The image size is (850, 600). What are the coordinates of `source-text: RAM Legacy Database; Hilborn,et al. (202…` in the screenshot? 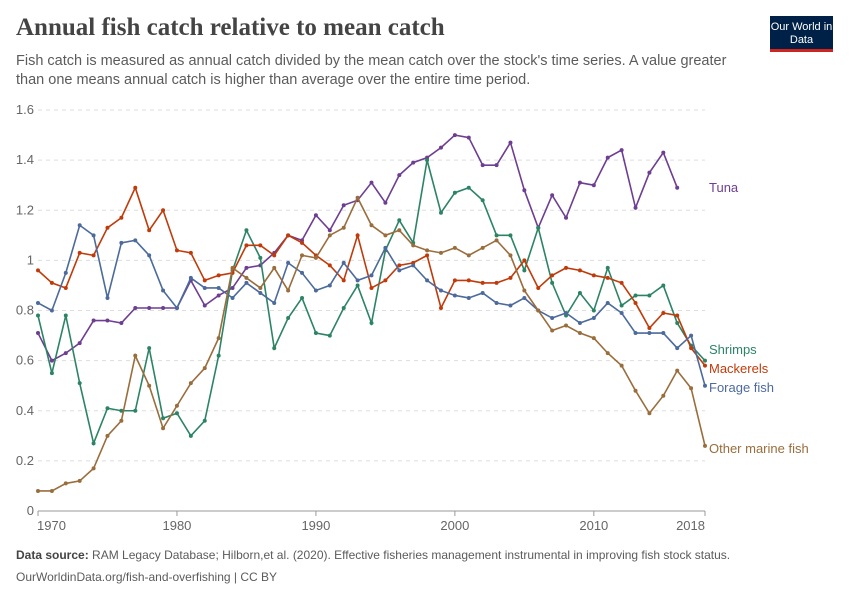 It's located at (411, 555).